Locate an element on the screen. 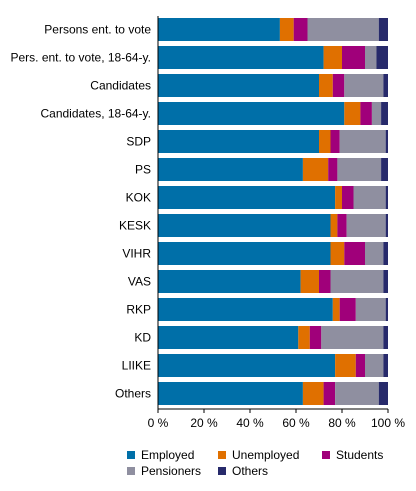 The width and height of the screenshot is (416, 491). legend-swatch-others is located at coordinates (222, 471).